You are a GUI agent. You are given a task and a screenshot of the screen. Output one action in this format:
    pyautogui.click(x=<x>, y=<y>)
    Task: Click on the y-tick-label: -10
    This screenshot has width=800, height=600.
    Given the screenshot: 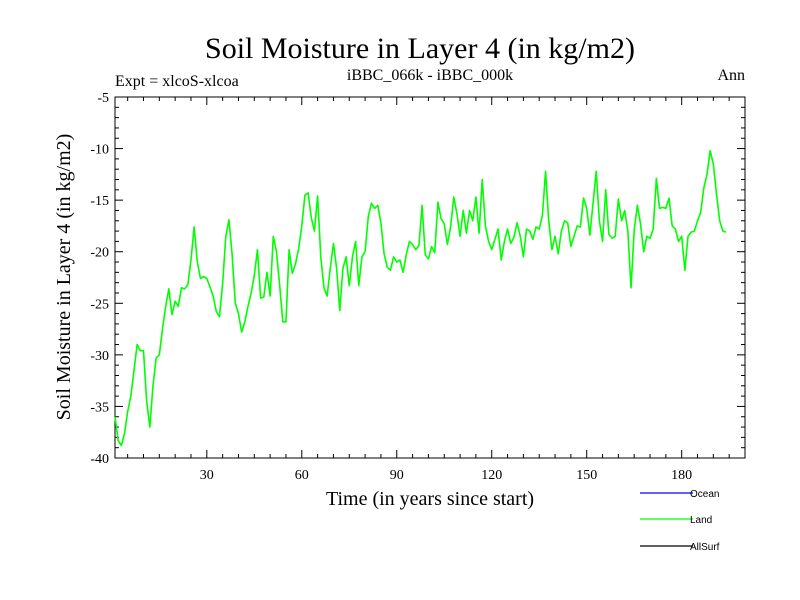 What is the action you would take?
    pyautogui.click(x=99, y=150)
    